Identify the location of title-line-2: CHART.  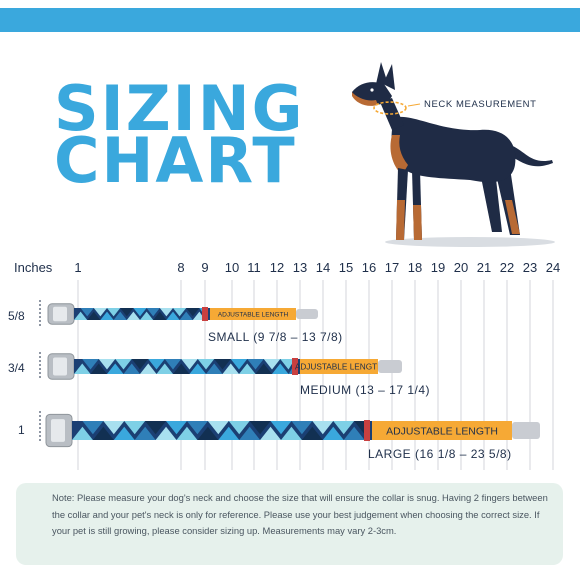
(175, 160).